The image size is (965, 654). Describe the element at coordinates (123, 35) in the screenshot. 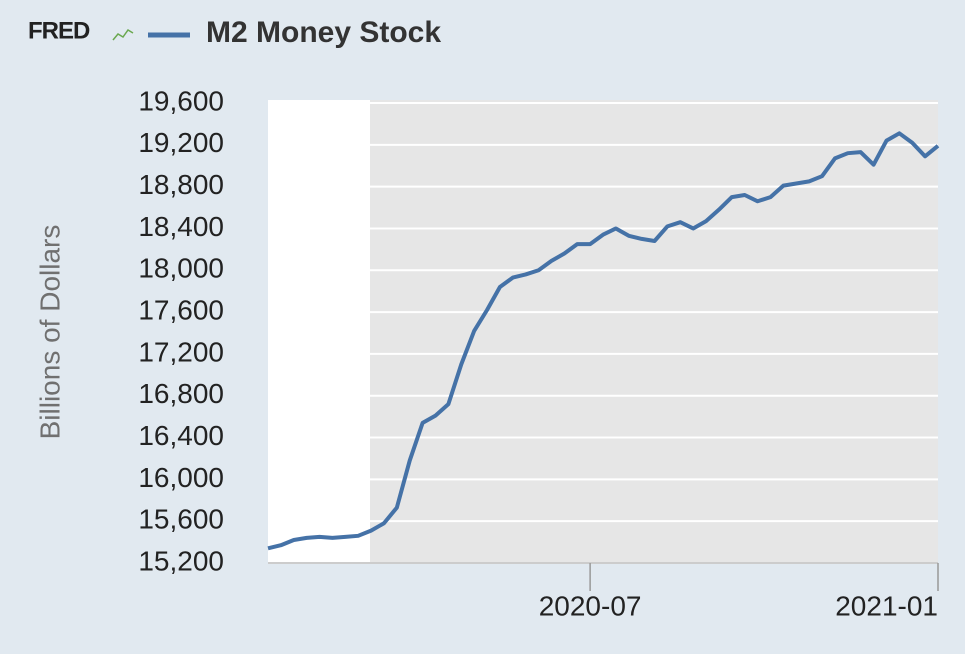

I see `logo-icon` at that location.